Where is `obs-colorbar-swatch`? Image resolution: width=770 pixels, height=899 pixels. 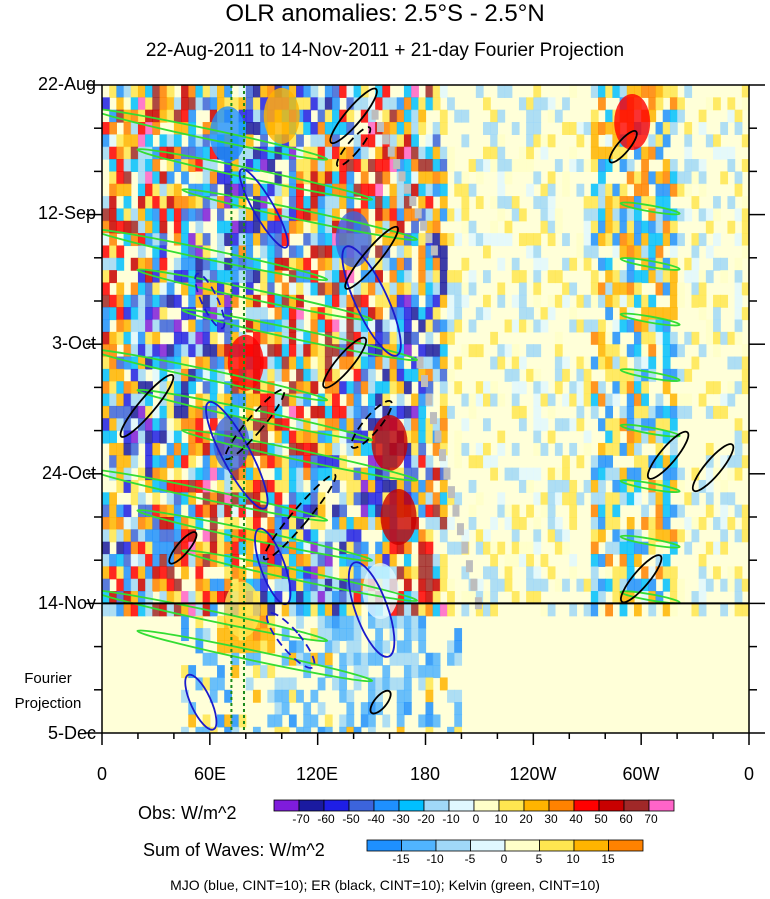
obs-colorbar-swatch is located at coordinates (486, 805).